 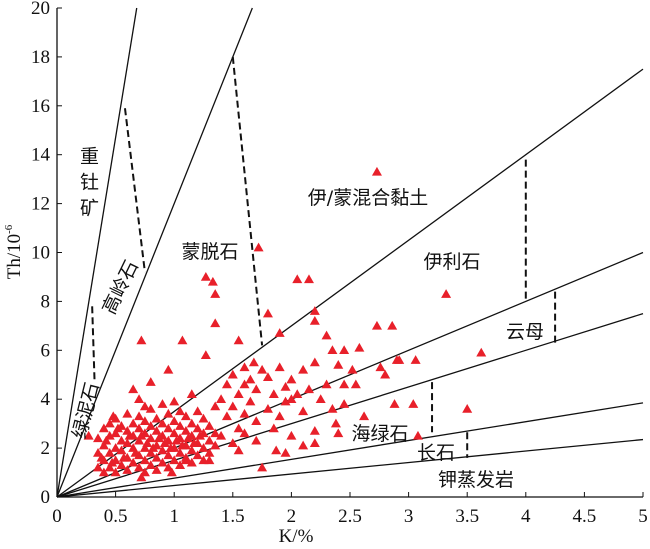 What do you see at coordinates (436, 453) in the screenshot?
I see `region-label: 长石` at bounding box center [436, 453].